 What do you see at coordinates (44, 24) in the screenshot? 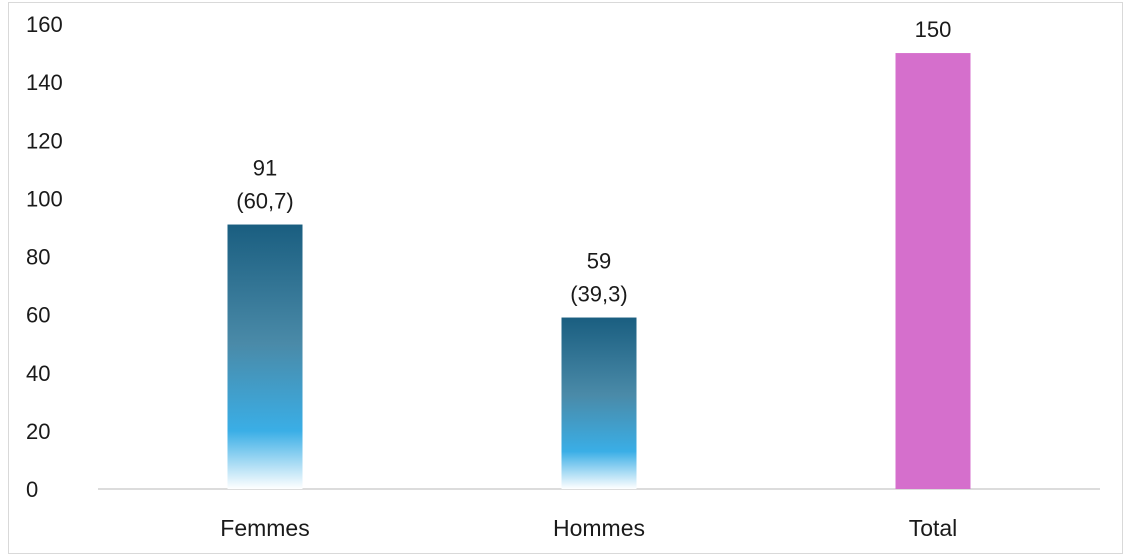
I see `y-tick-label: 160` at bounding box center [44, 24].